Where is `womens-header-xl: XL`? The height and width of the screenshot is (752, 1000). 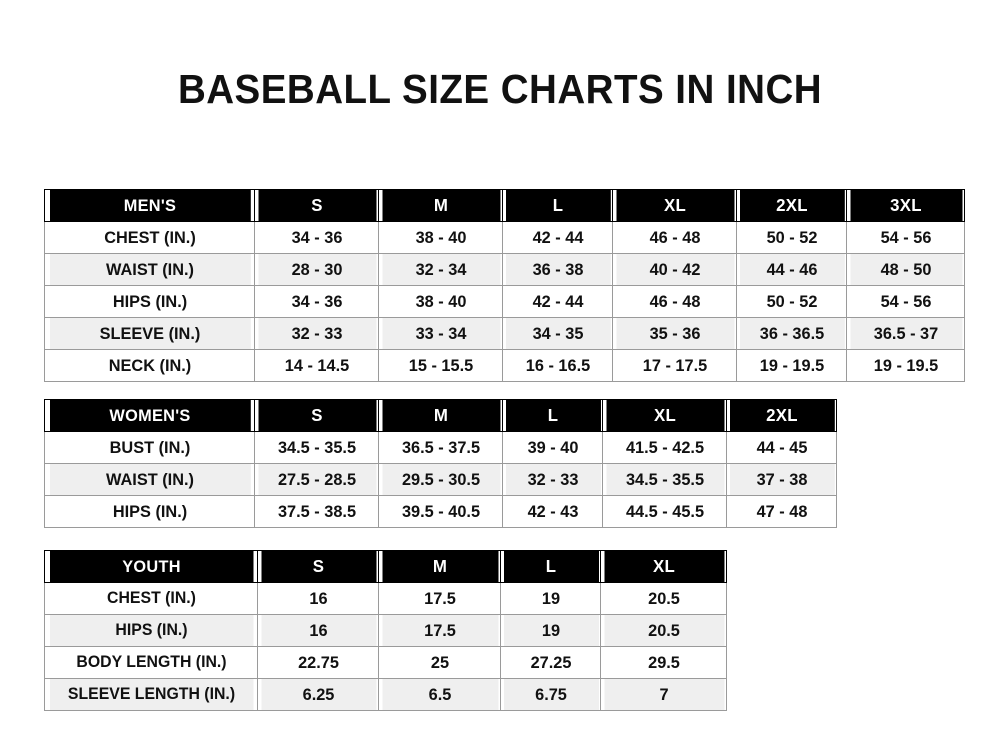
womens-header-xl: XL is located at coordinates (664, 415).